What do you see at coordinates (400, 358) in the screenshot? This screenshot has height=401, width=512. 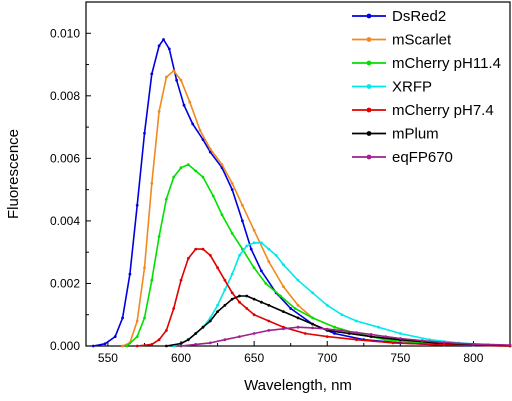 I see `x-tick-label: 750` at bounding box center [400, 358].